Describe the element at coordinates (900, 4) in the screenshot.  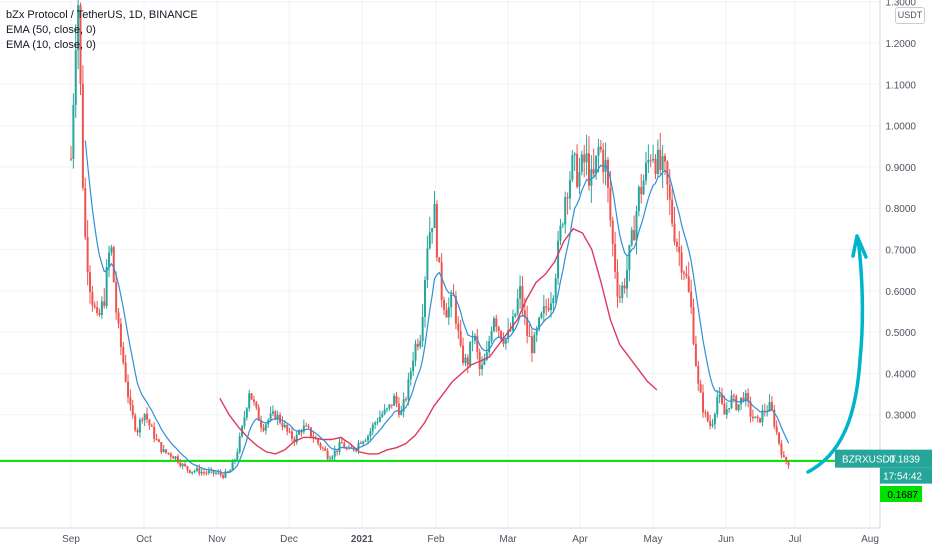
I see `y-tick-label: 1.3000` at that location.